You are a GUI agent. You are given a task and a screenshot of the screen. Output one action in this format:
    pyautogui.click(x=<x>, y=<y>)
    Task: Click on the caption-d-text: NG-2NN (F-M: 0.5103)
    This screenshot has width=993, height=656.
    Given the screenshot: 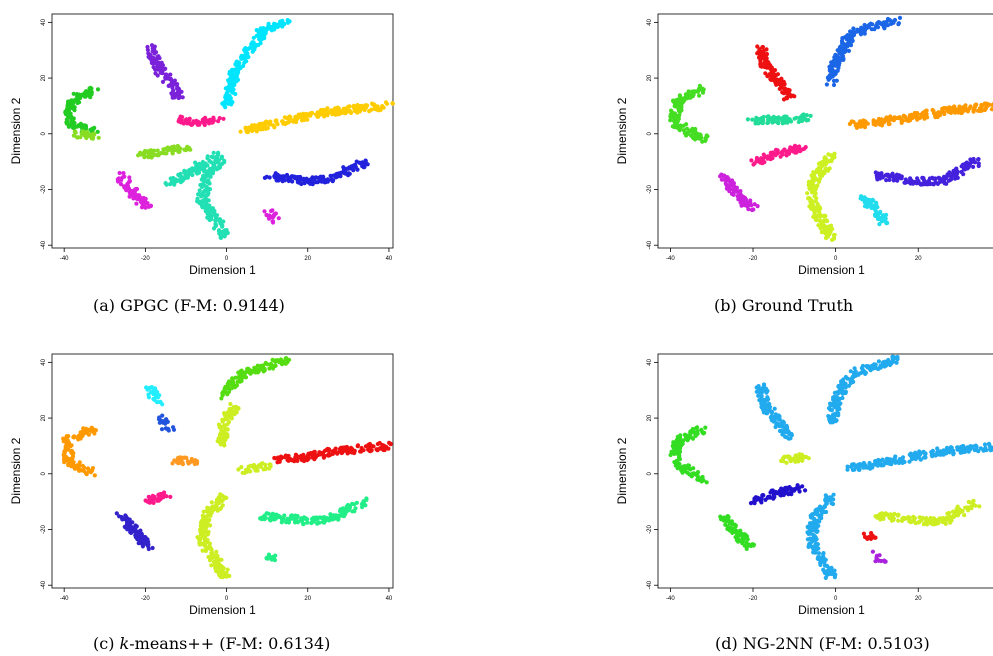 What is the action you would take?
    pyautogui.click(x=836, y=643)
    